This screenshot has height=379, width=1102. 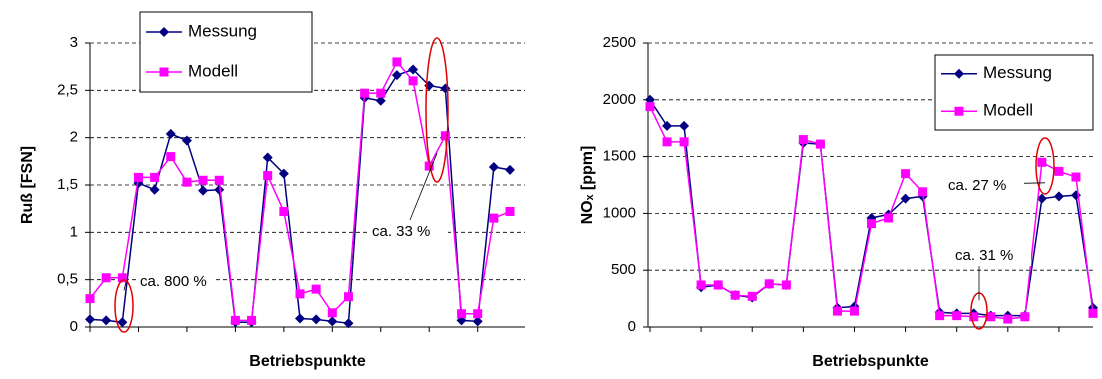 What do you see at coordinates (67, 279) in the screenshot?
I see `y-tick-label: 0,5` at bounding box center [67, 279].